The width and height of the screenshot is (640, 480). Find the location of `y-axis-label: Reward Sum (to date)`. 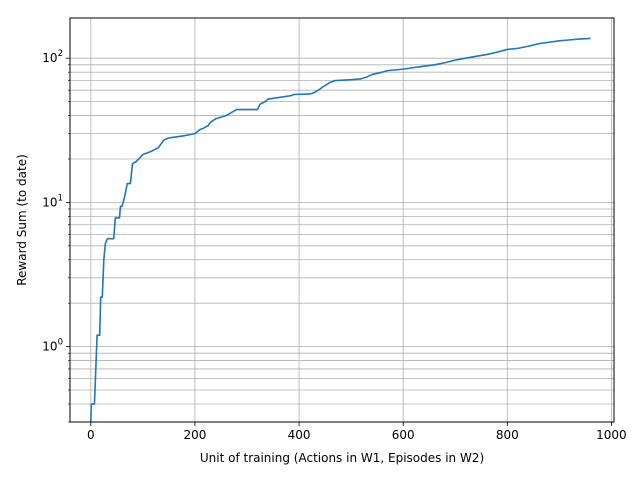

y-axis-label: Reward Sum (to date) is located at coordinates (22, 220).